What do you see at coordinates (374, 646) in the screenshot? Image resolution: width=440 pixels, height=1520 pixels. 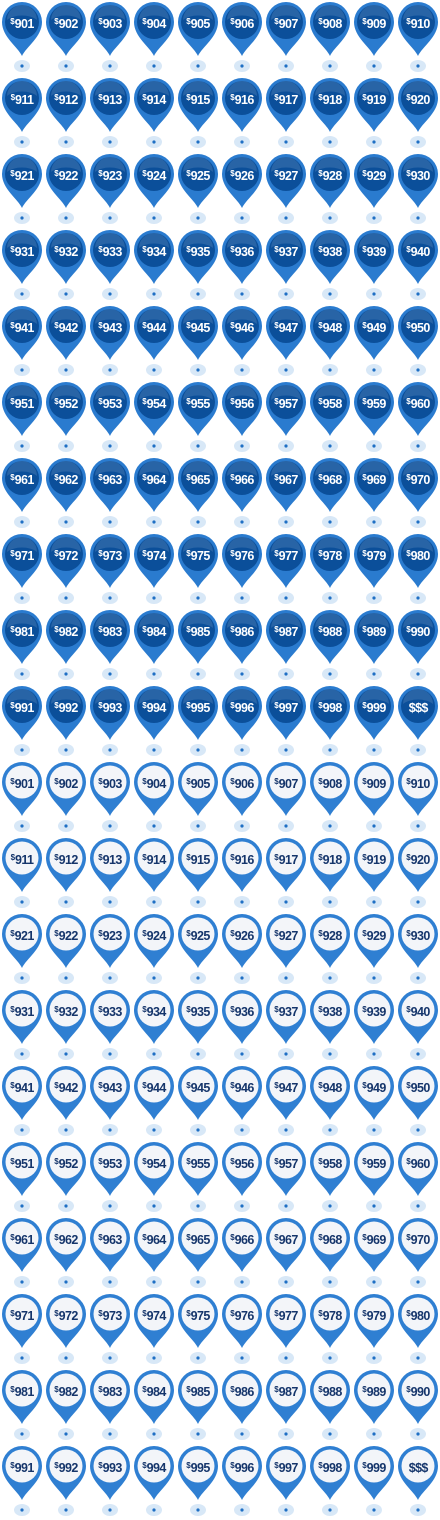 I see `filled-price-marker: $989` at bounding box center [374, 646].